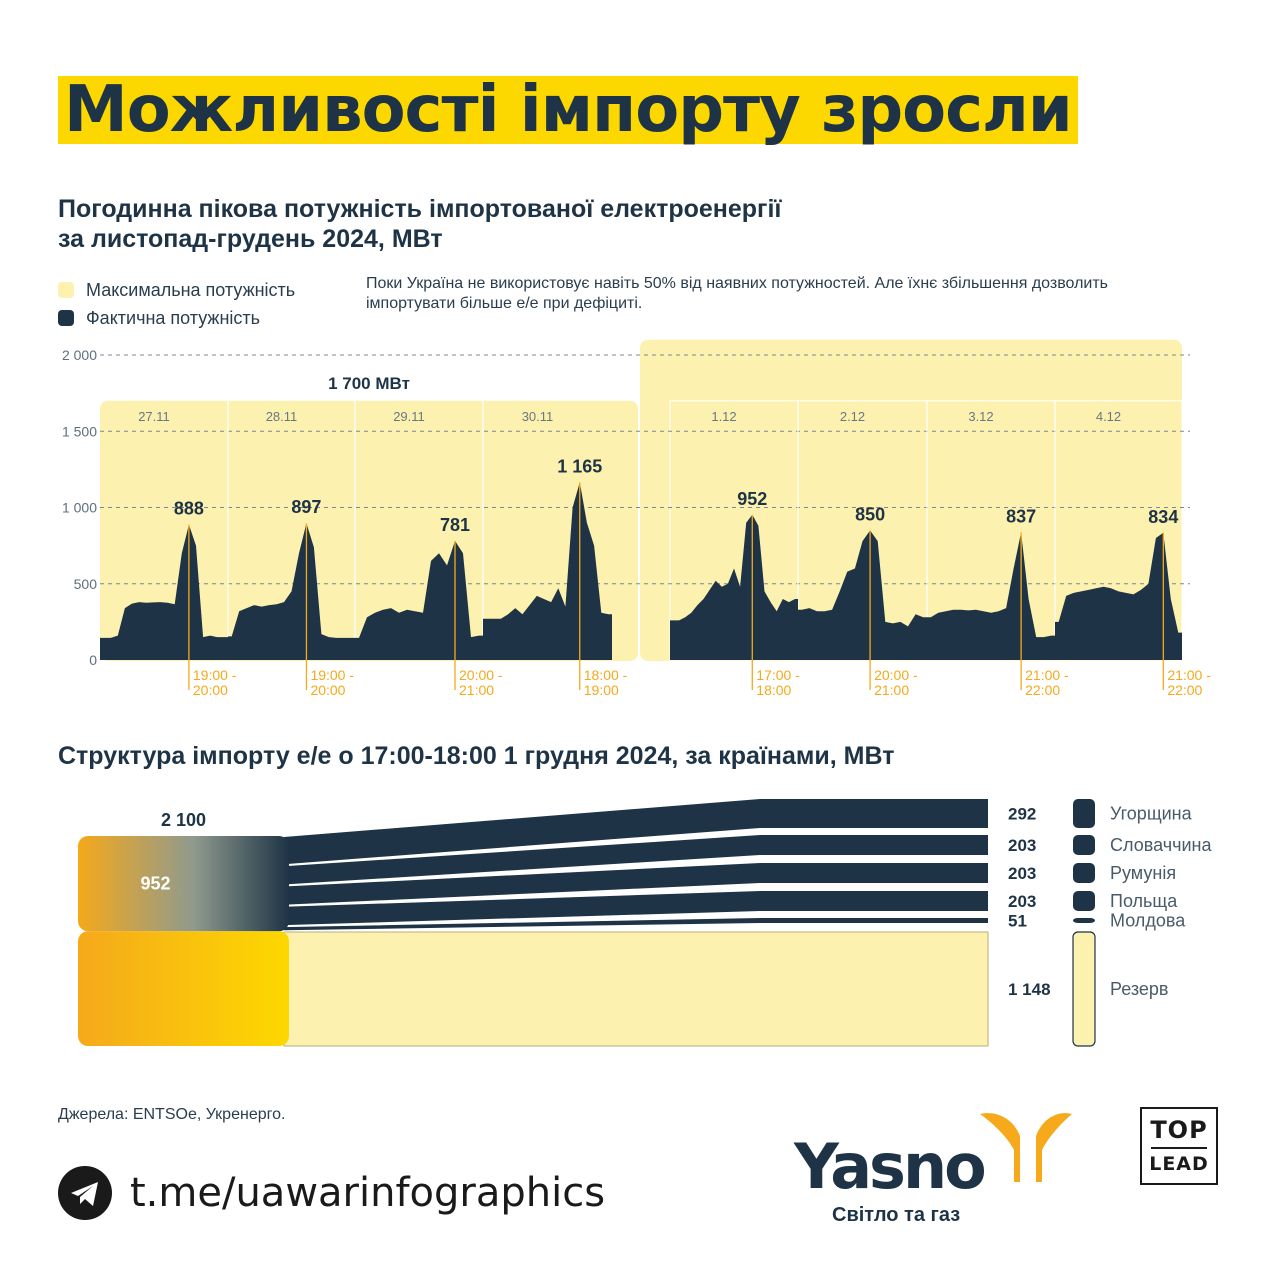 This screenshot has height=1280, width=1280. I want to click on value-label-3: 203, so click(1022, 901).